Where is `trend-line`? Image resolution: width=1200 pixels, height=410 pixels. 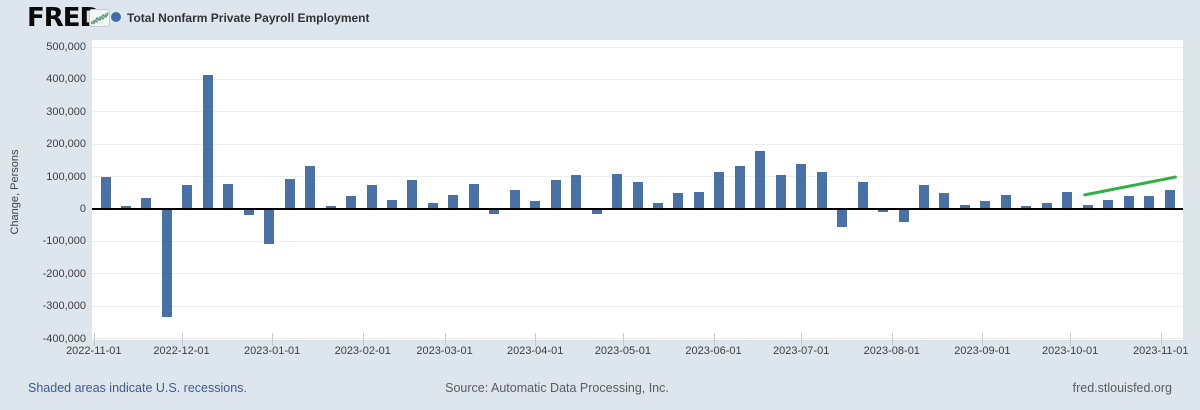 trend-line is located at coordinates (1130, 186).